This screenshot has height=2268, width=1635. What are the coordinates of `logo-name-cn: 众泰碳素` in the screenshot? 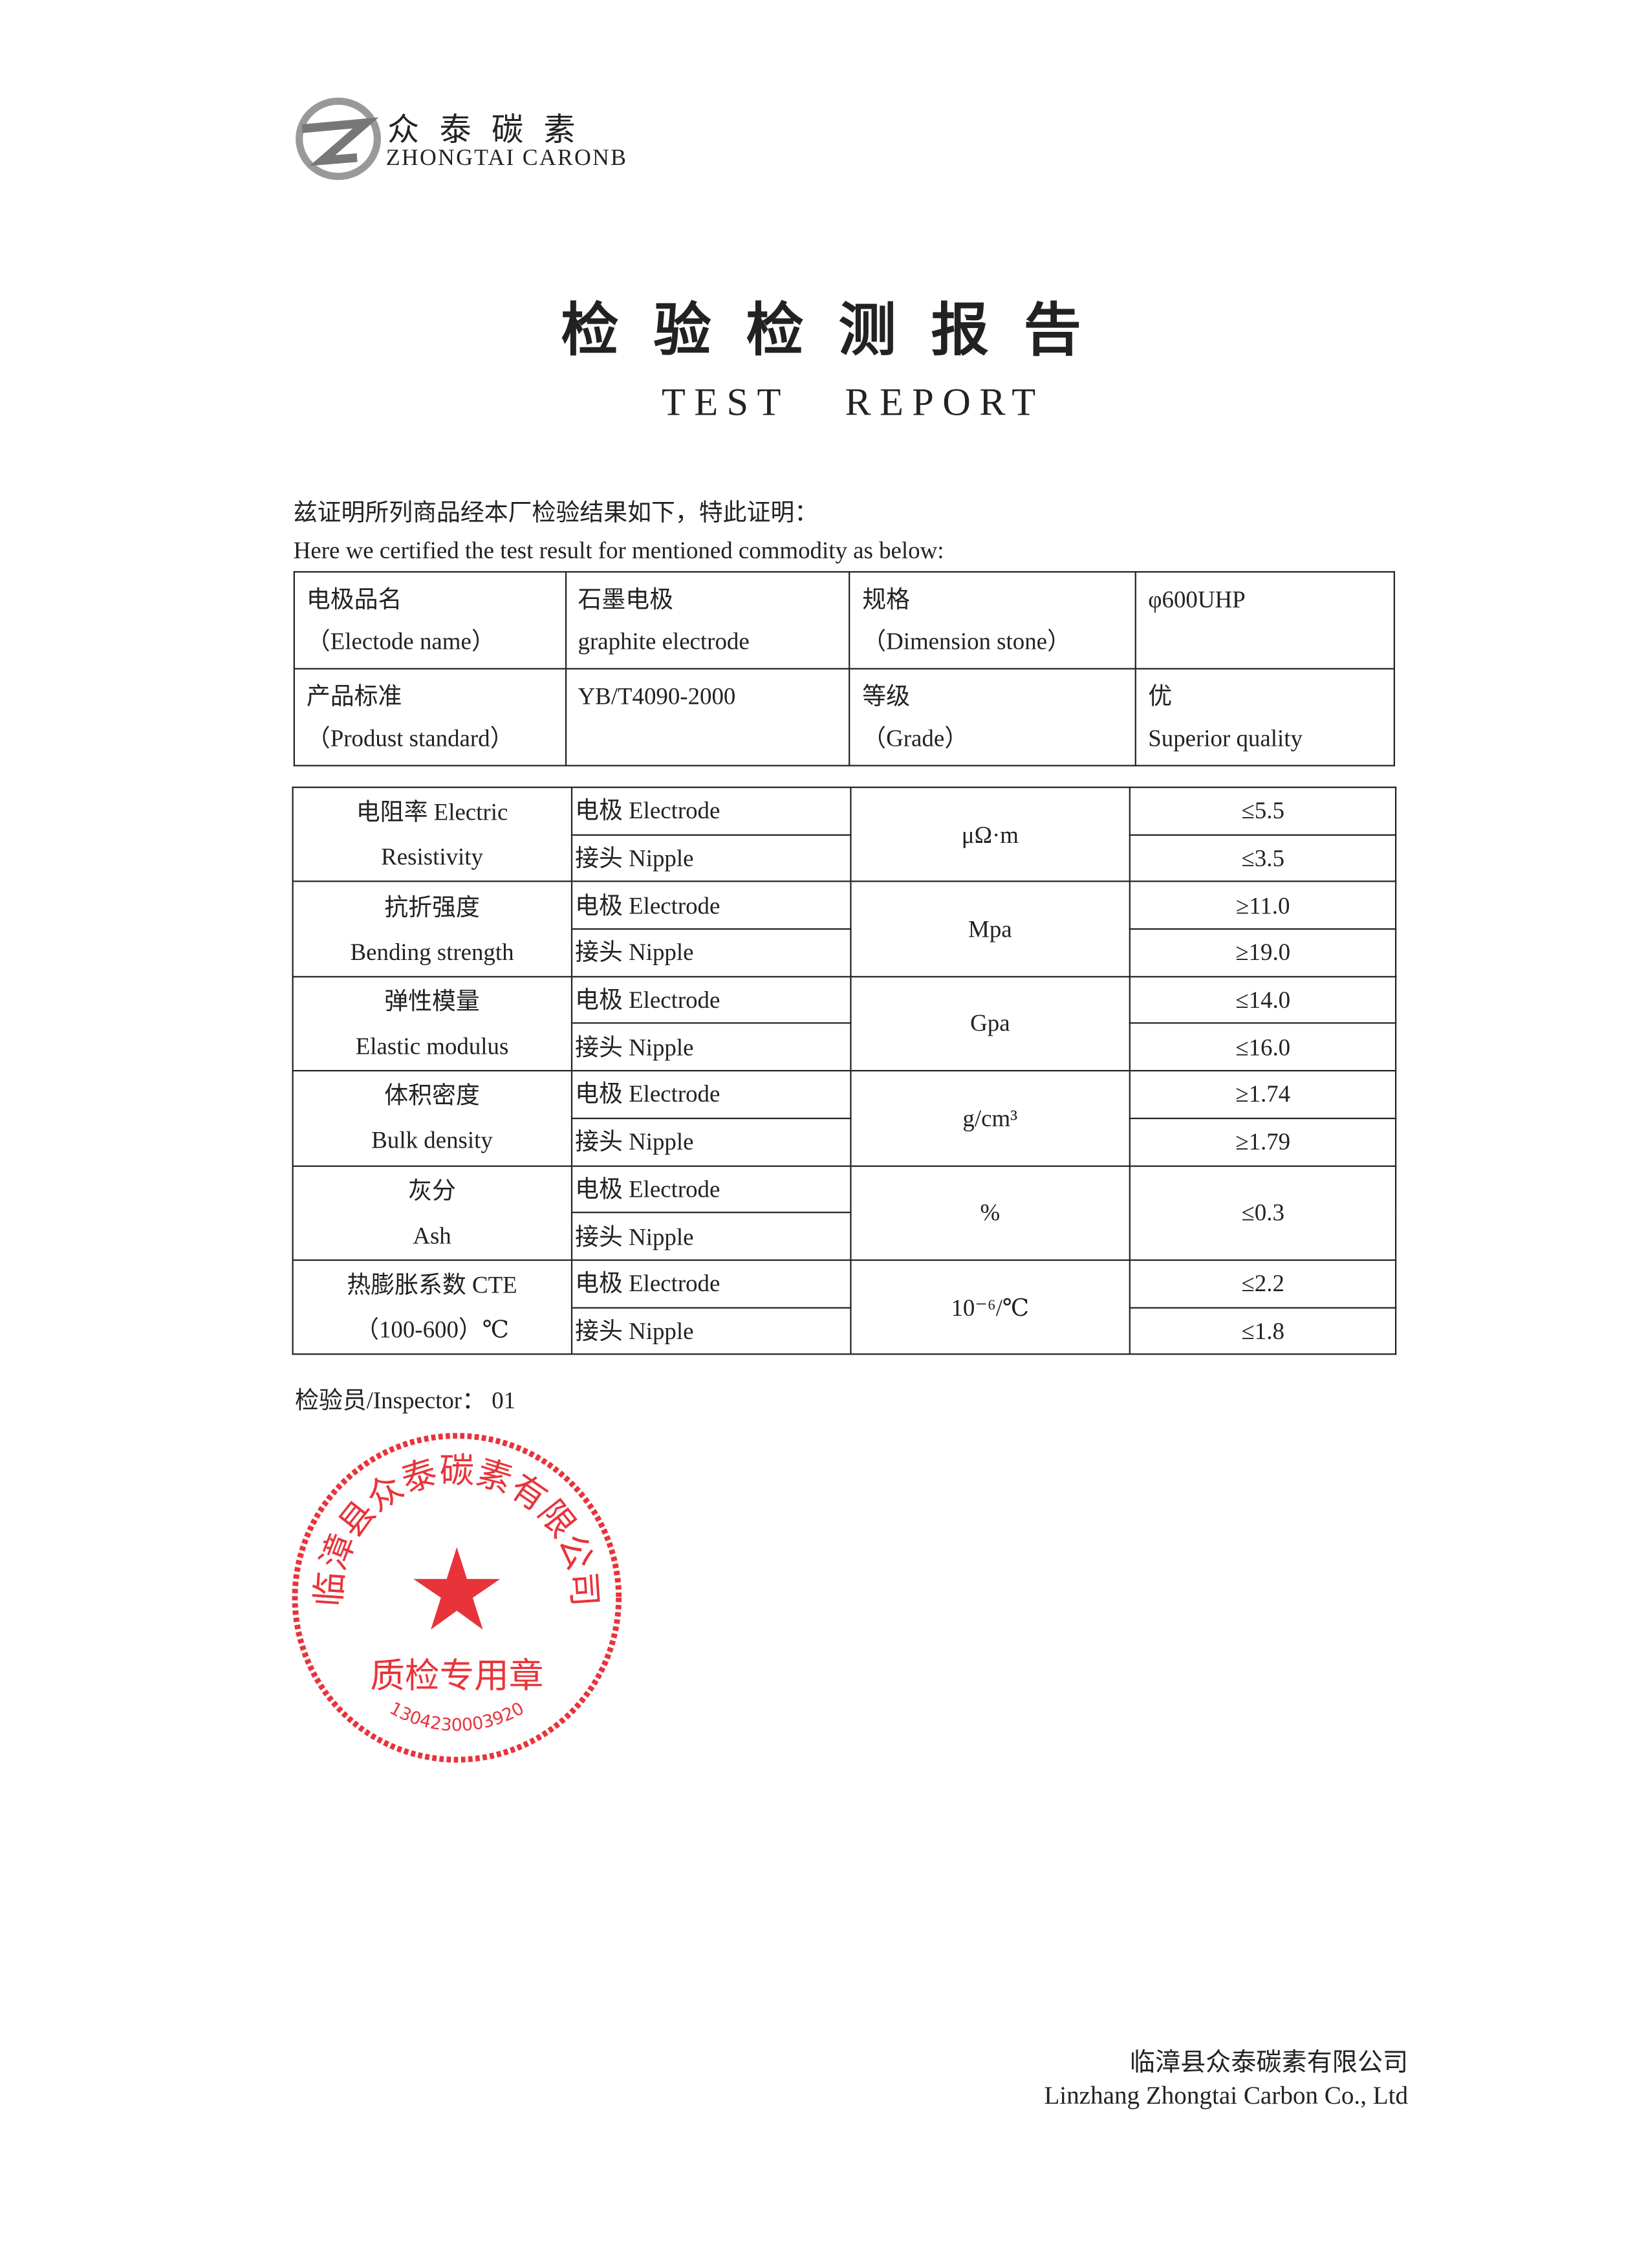 It's located at (491, 131).